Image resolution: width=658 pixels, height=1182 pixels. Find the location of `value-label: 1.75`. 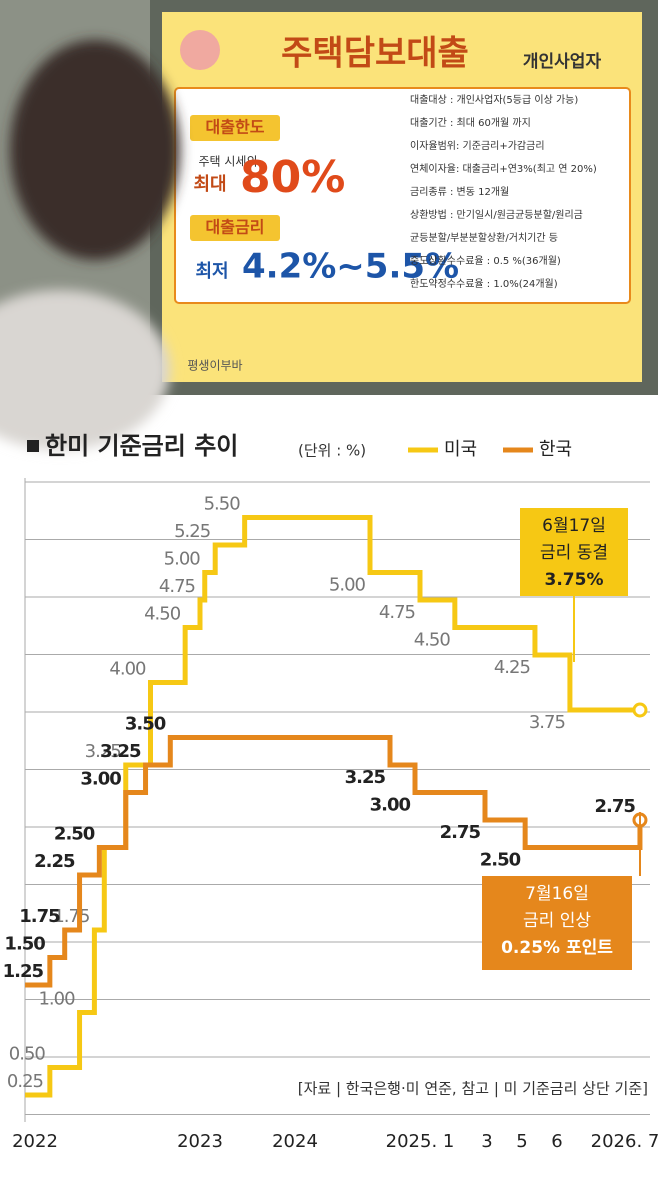

value-label: 1.75 is located at coordinates (39, 916).